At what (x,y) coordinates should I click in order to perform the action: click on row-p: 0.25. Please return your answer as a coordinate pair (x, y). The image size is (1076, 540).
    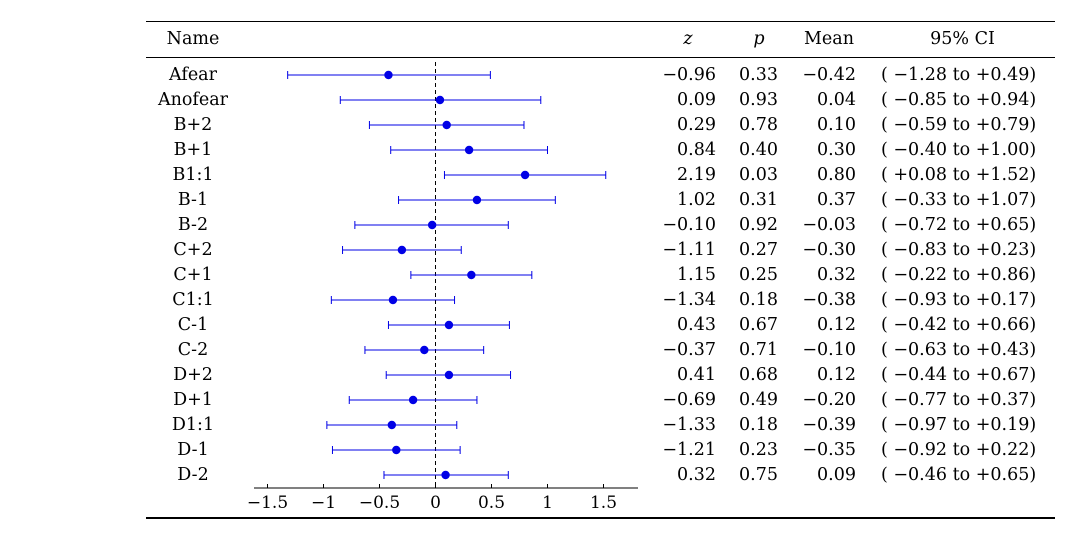
    Looking at the image, I should click on (758, 275).